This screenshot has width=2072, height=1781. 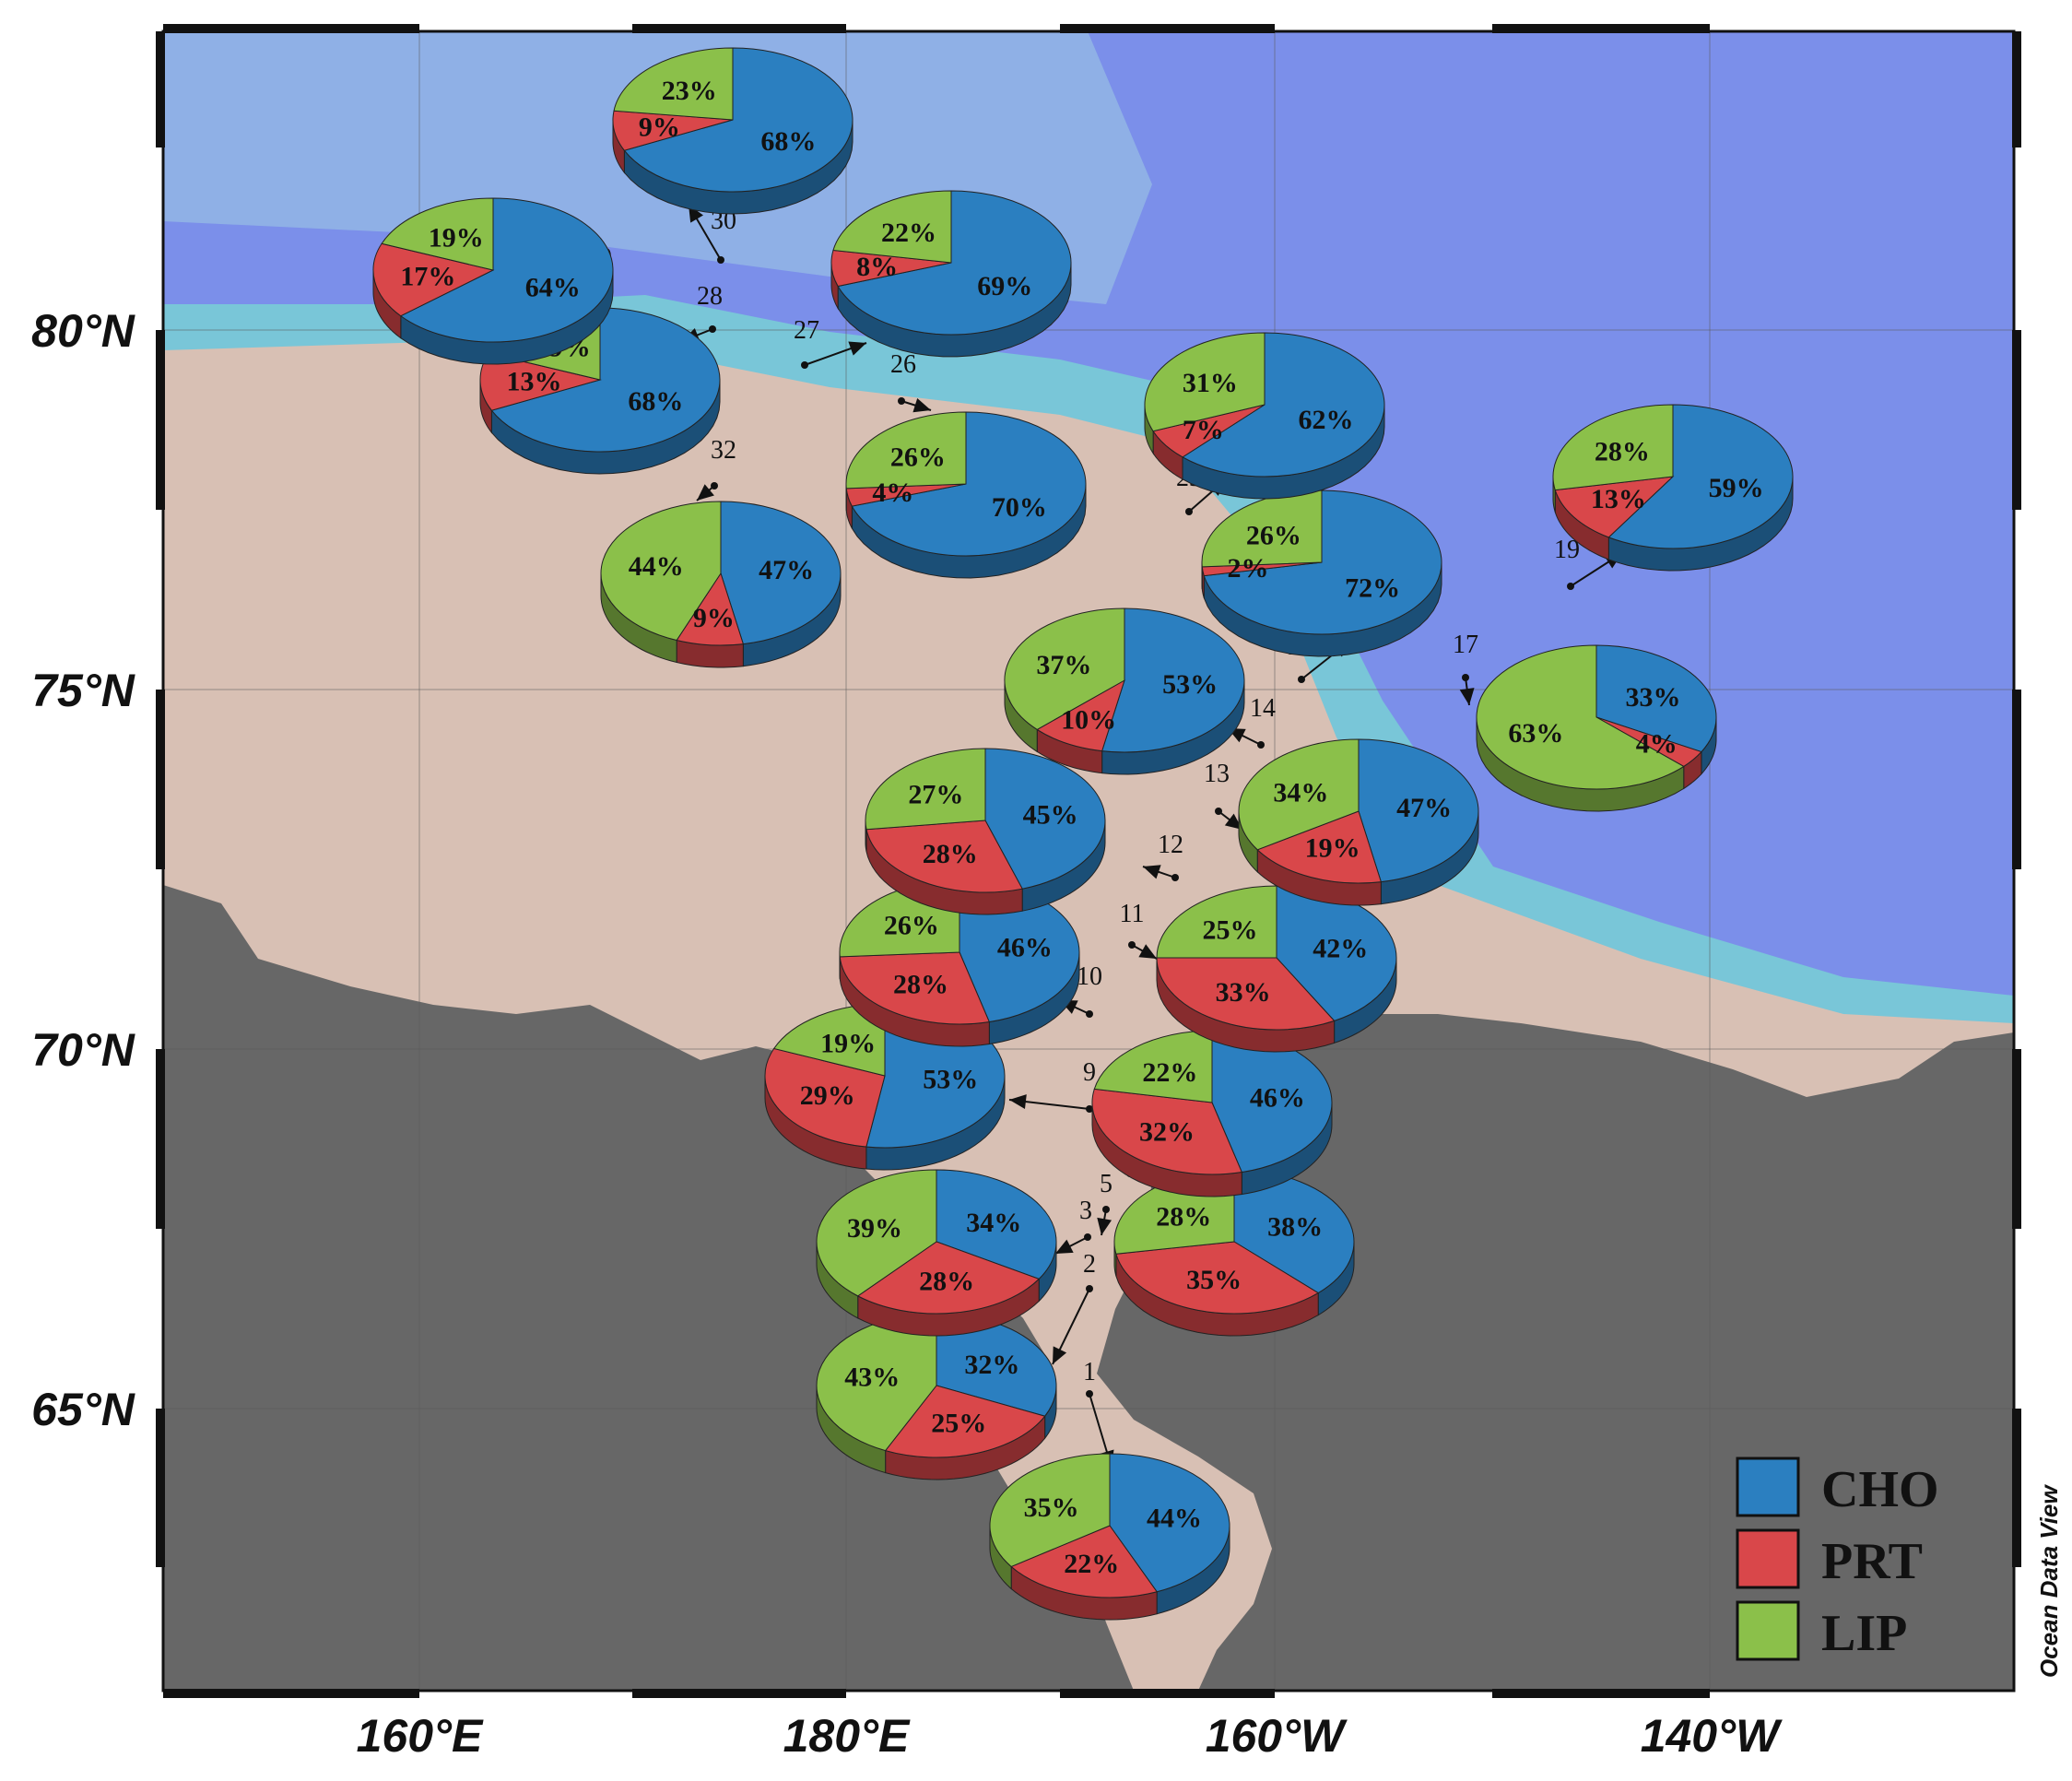 I want to click on pie-label-lip: 39%, so click(x=874, y=1228).